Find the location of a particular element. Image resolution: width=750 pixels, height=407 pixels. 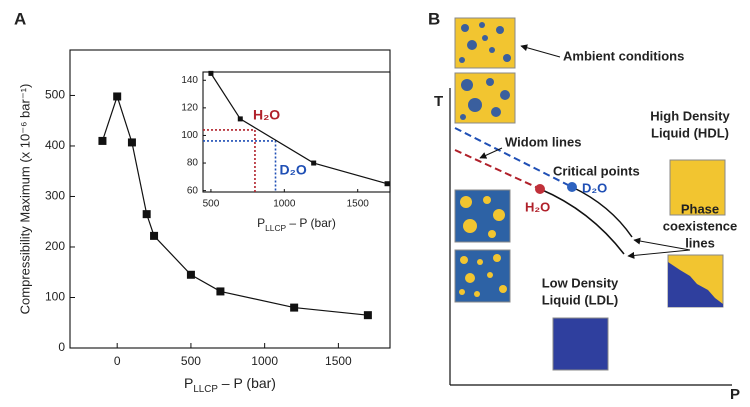

annotation: Liquid (HDL) is located at coordinates (690, 132).